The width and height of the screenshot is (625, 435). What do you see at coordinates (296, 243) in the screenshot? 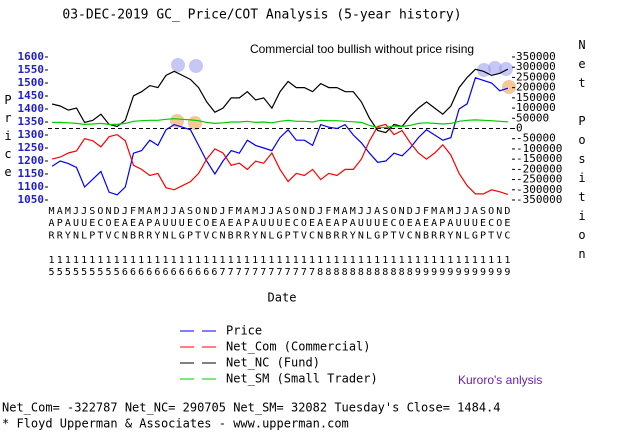
I see `x-tick-label: OCT 17` at bounding box center [296, 243].